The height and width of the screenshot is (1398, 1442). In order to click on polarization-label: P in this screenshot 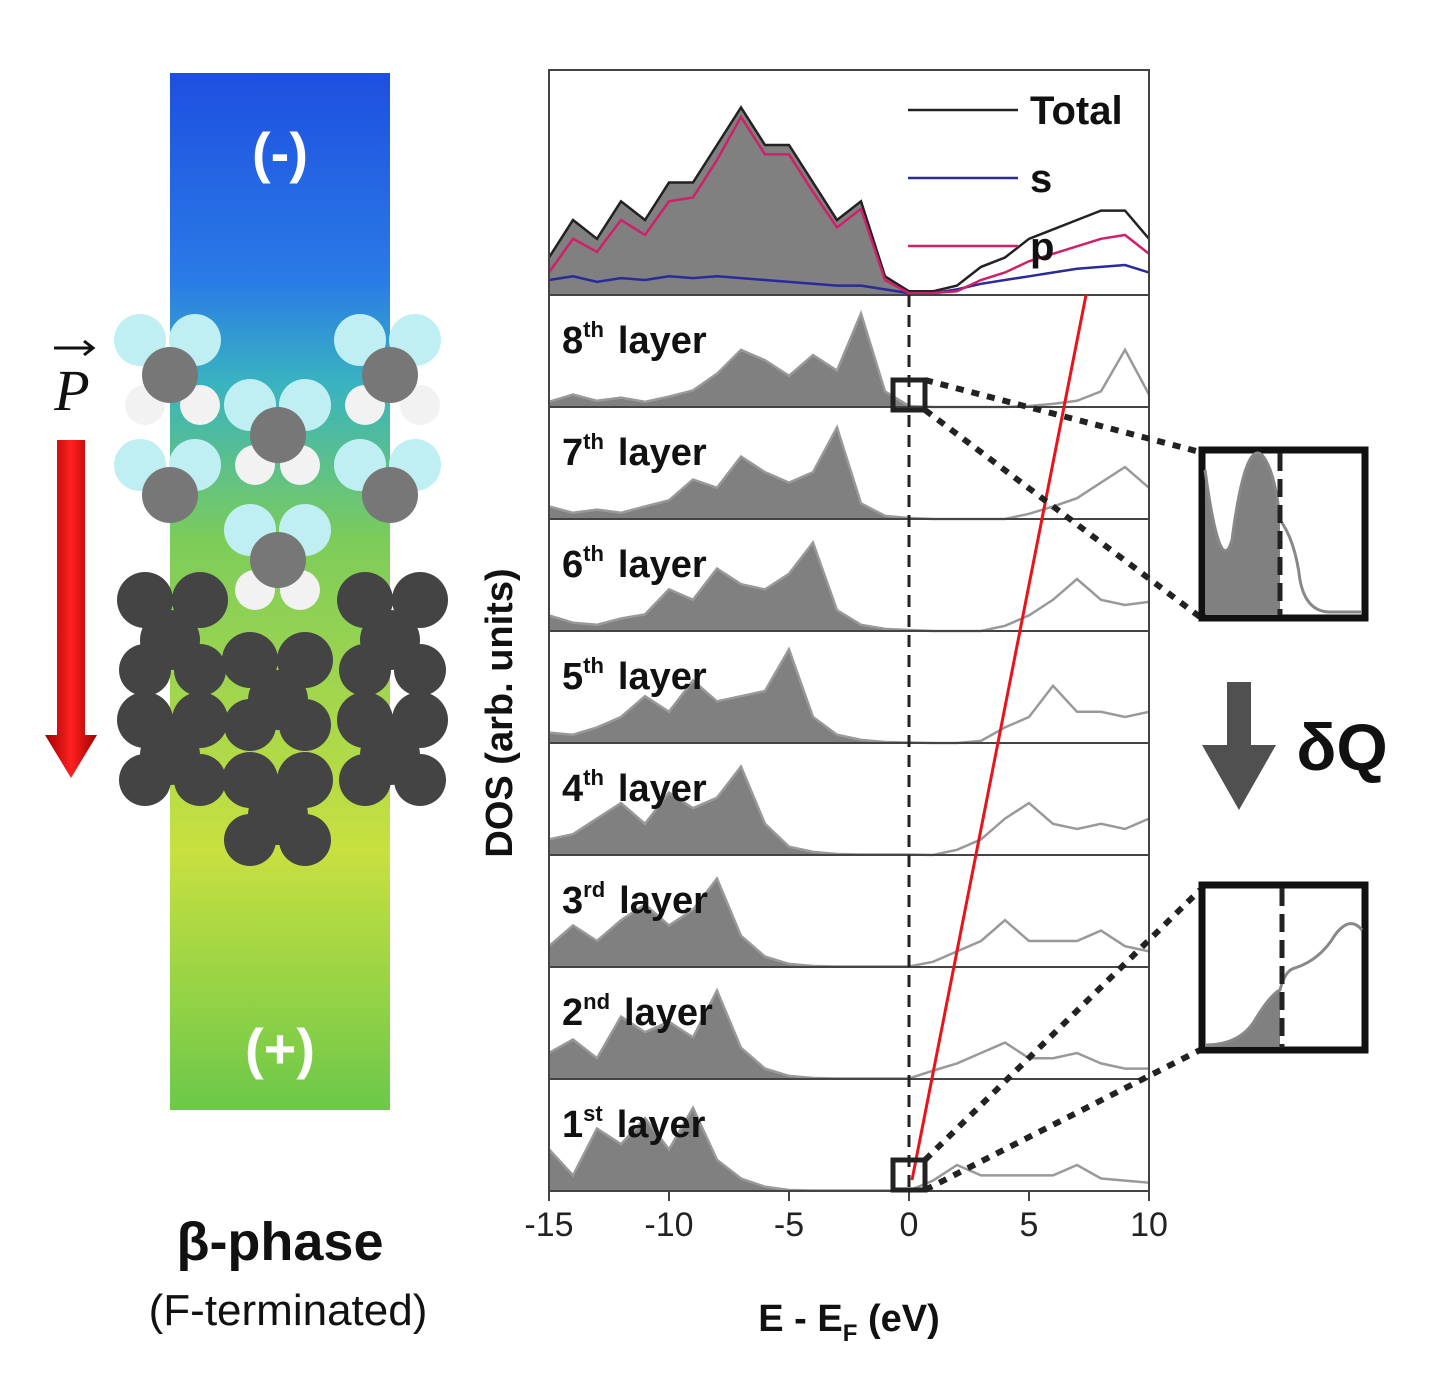, I will do `click(71, 390)`.